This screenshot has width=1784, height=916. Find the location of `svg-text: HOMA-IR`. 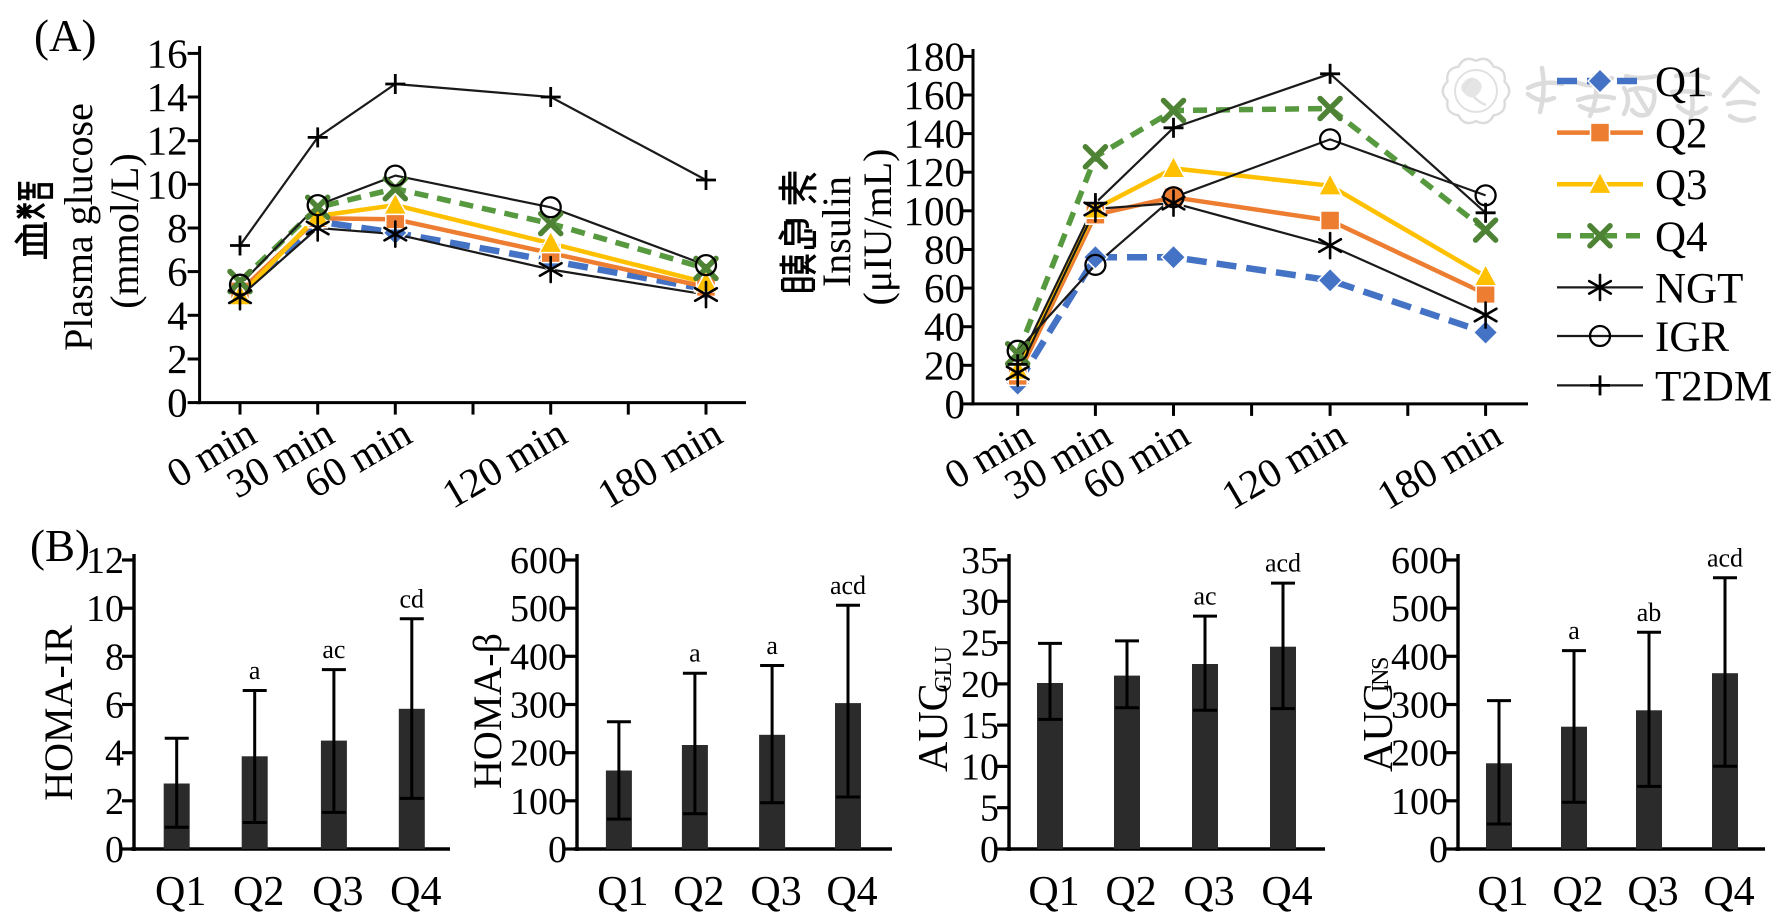

svg-text: HOMA-IR is located at coordinates (58, 713).